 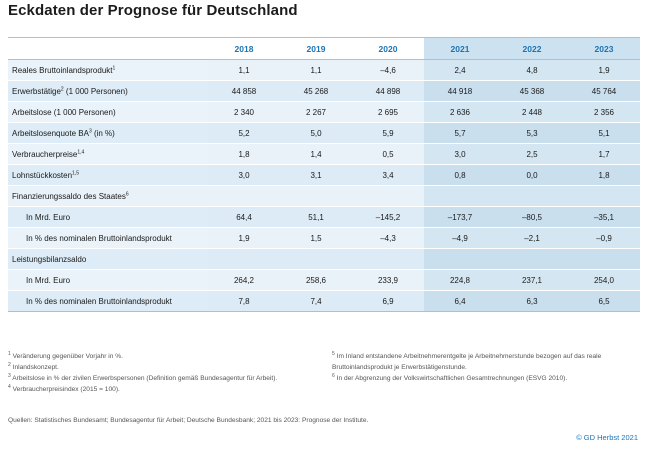 I want to click on table-cell: –145,2, so click(x=388, y=217).